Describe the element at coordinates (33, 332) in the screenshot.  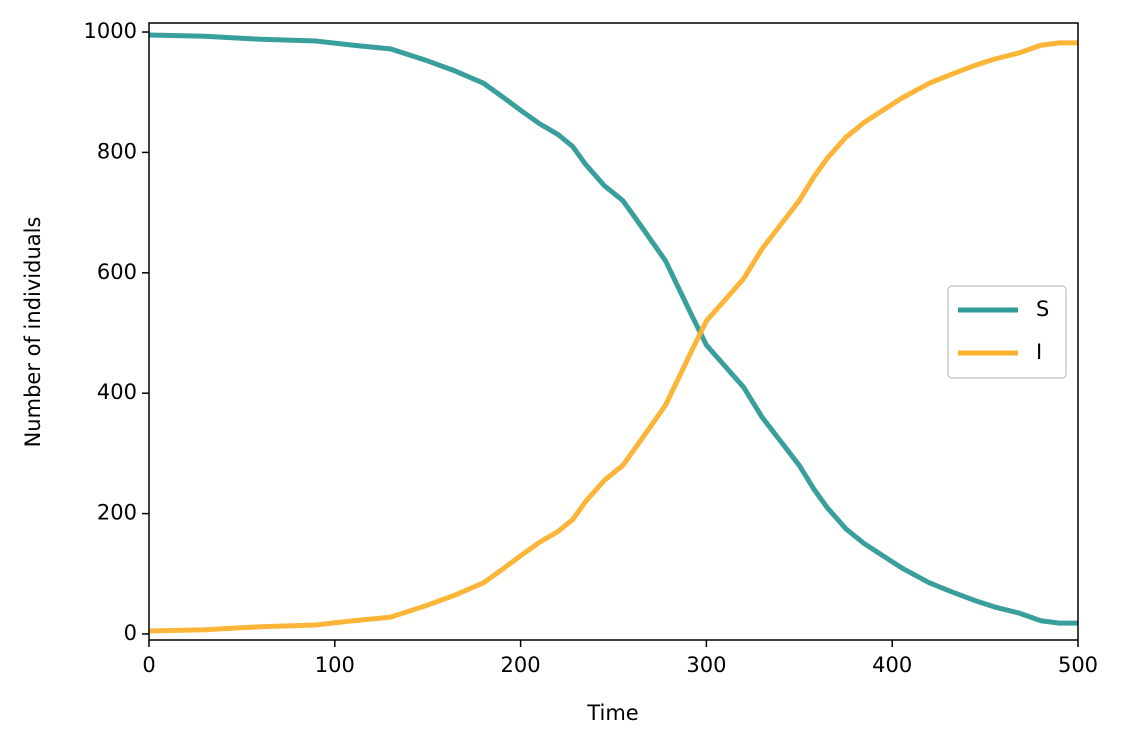
I see `y-axis-label: Number of individuals` at that location.